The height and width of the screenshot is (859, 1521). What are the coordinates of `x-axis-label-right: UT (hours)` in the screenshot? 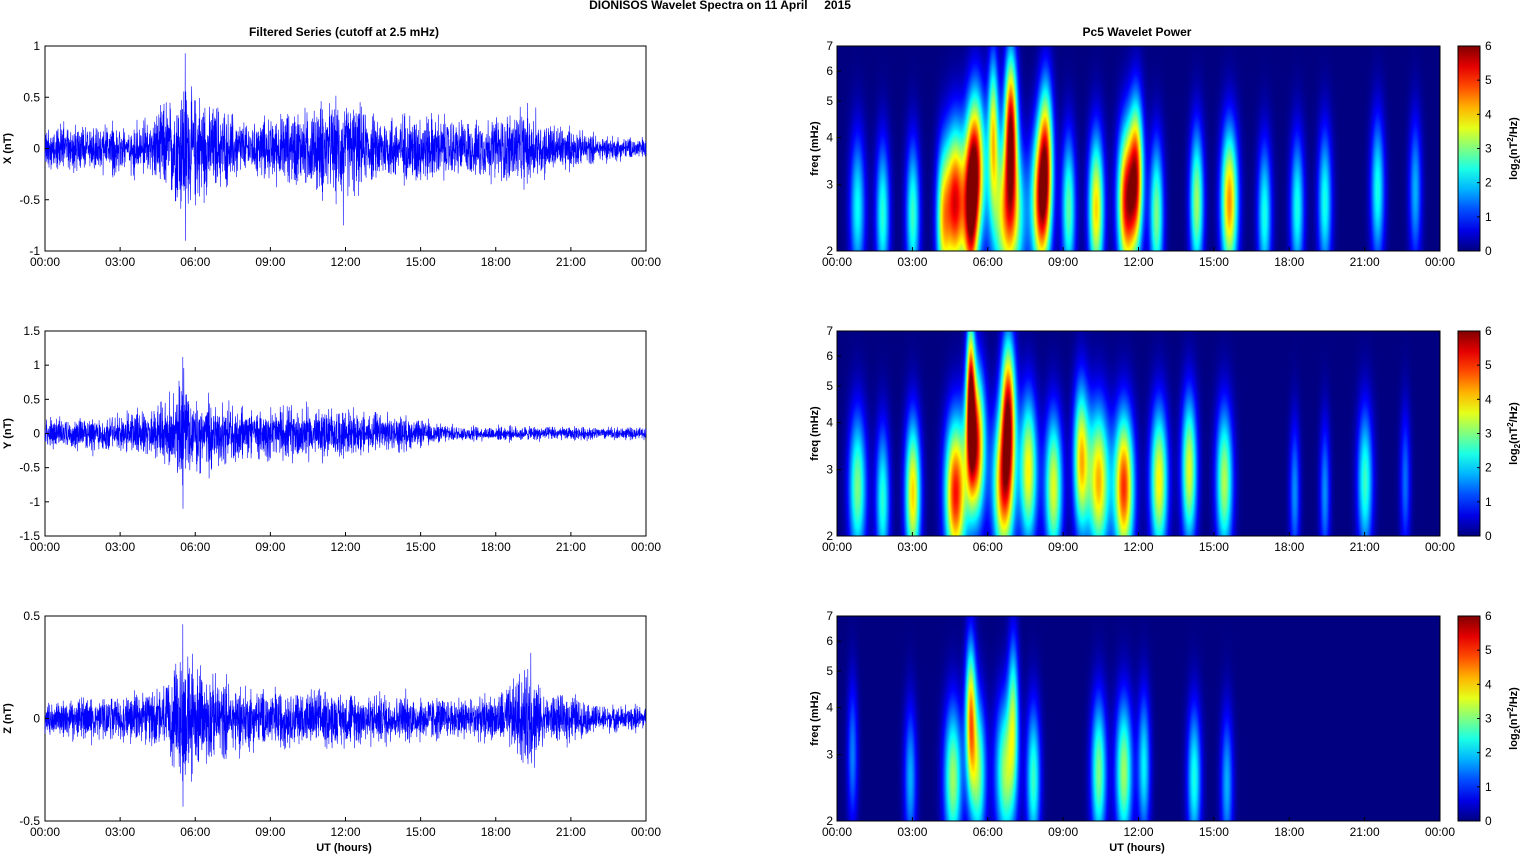 It's located at (1137, 848).